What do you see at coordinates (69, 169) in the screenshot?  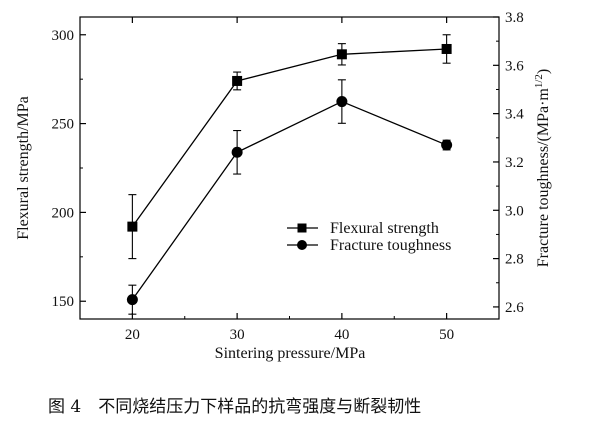 I see `y-ticks-left: 150 200 250 300` at bounding box center [69, 169].